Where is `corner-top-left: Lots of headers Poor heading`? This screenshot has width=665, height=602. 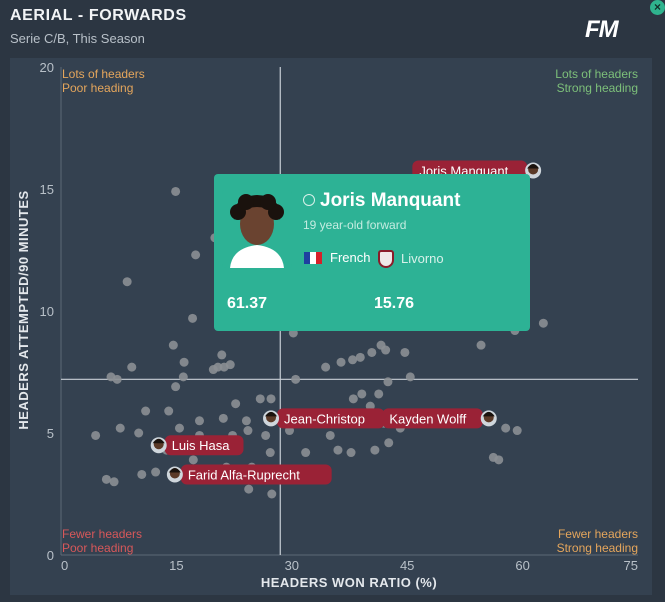 corner-top-left: Lots of headers Poor heading is located at coordinates (103, 81).